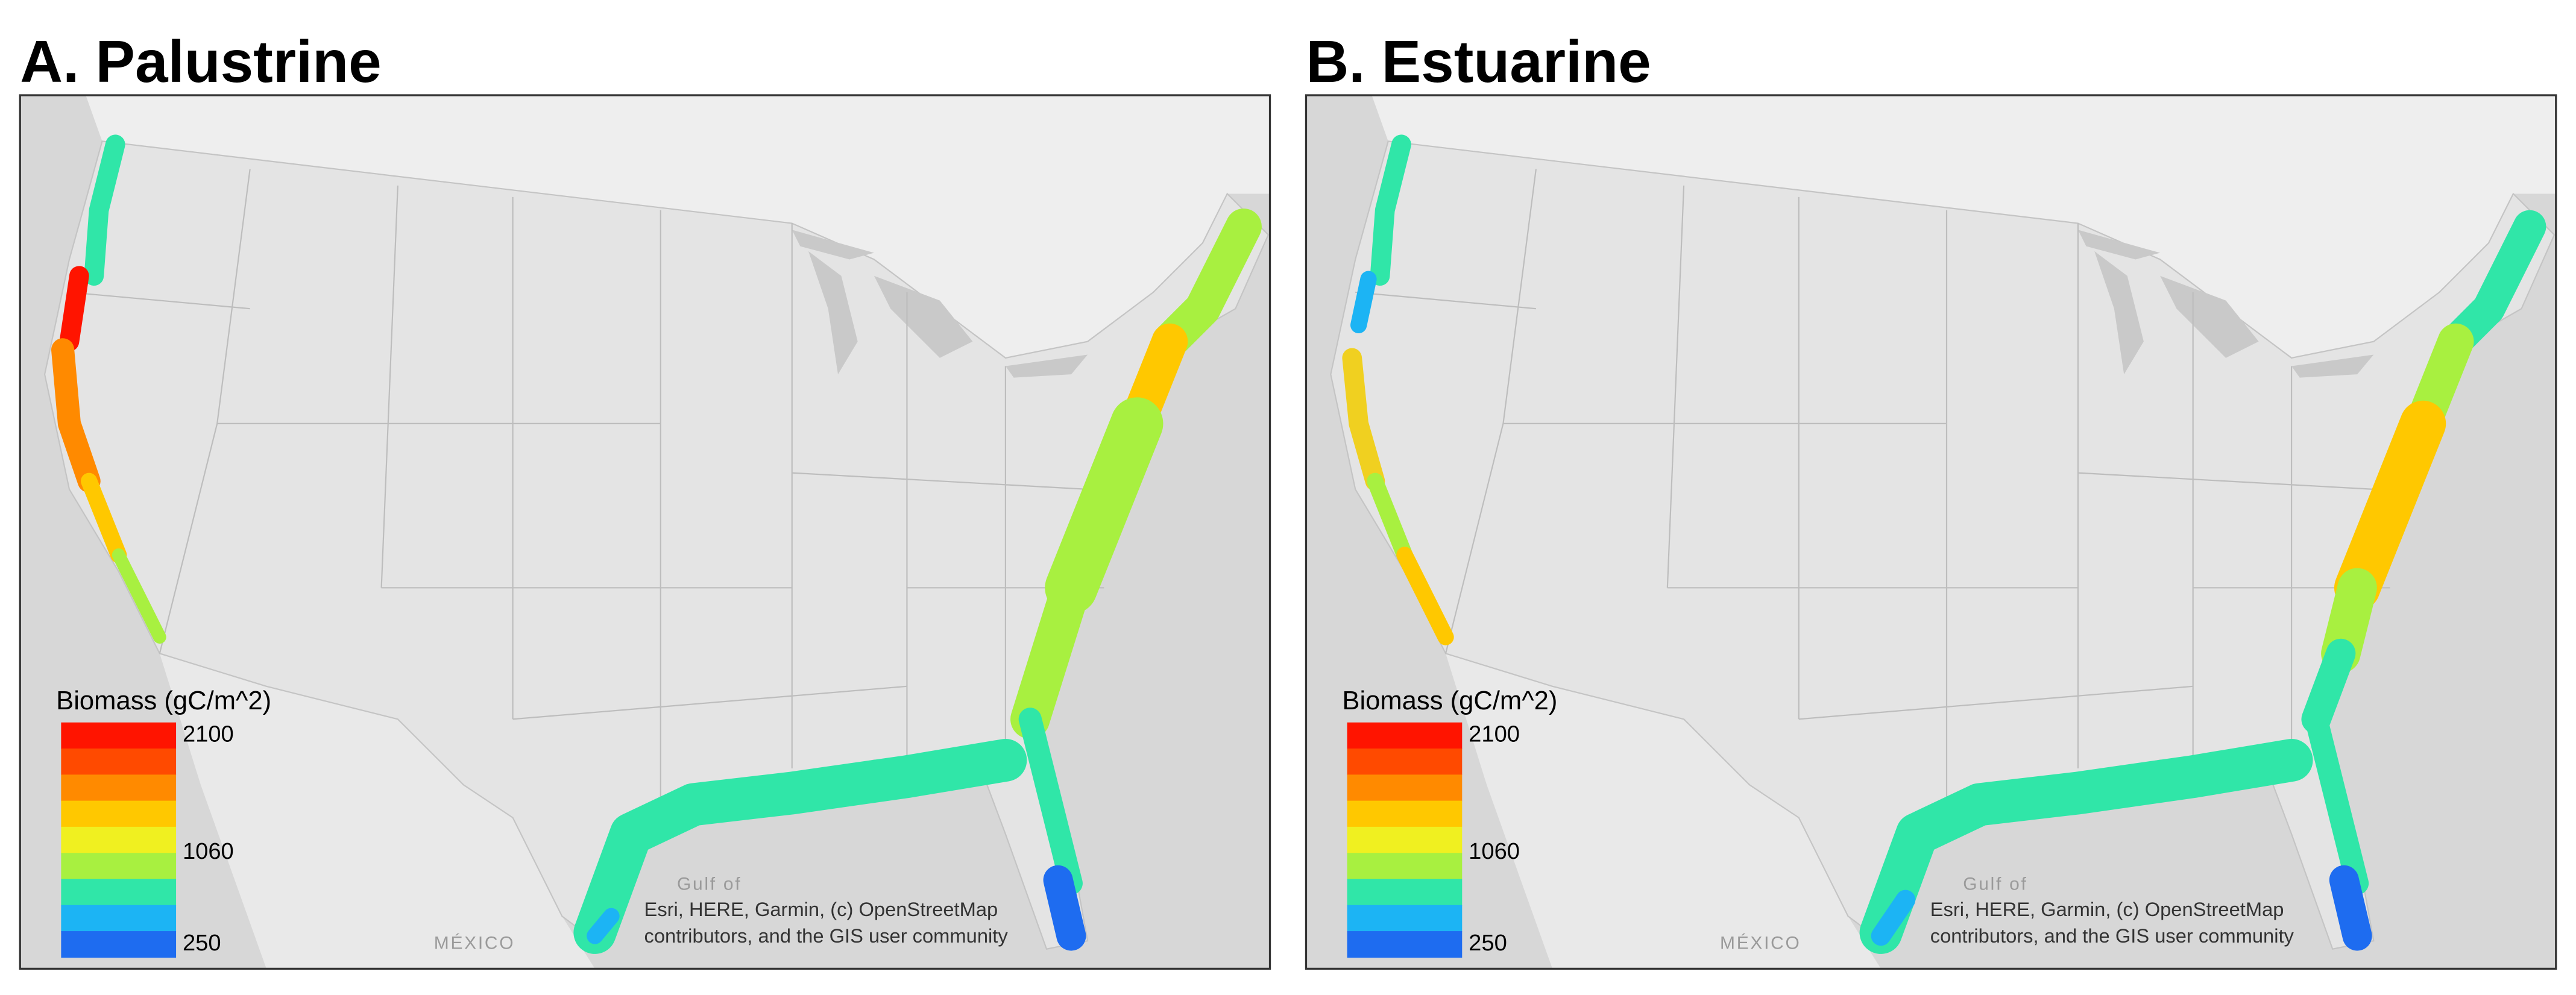 The image size is (2576, 995). I want to click on panel-title: A. Palustrine, so click(200, 61).